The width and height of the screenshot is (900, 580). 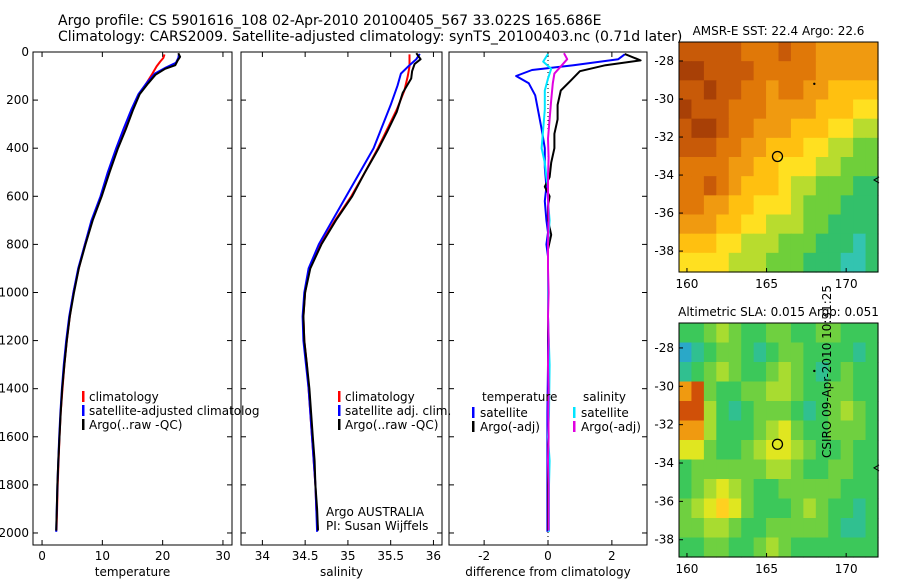 I want to click on sst_map-xtick-label: 160, so click(x=687, y=284).